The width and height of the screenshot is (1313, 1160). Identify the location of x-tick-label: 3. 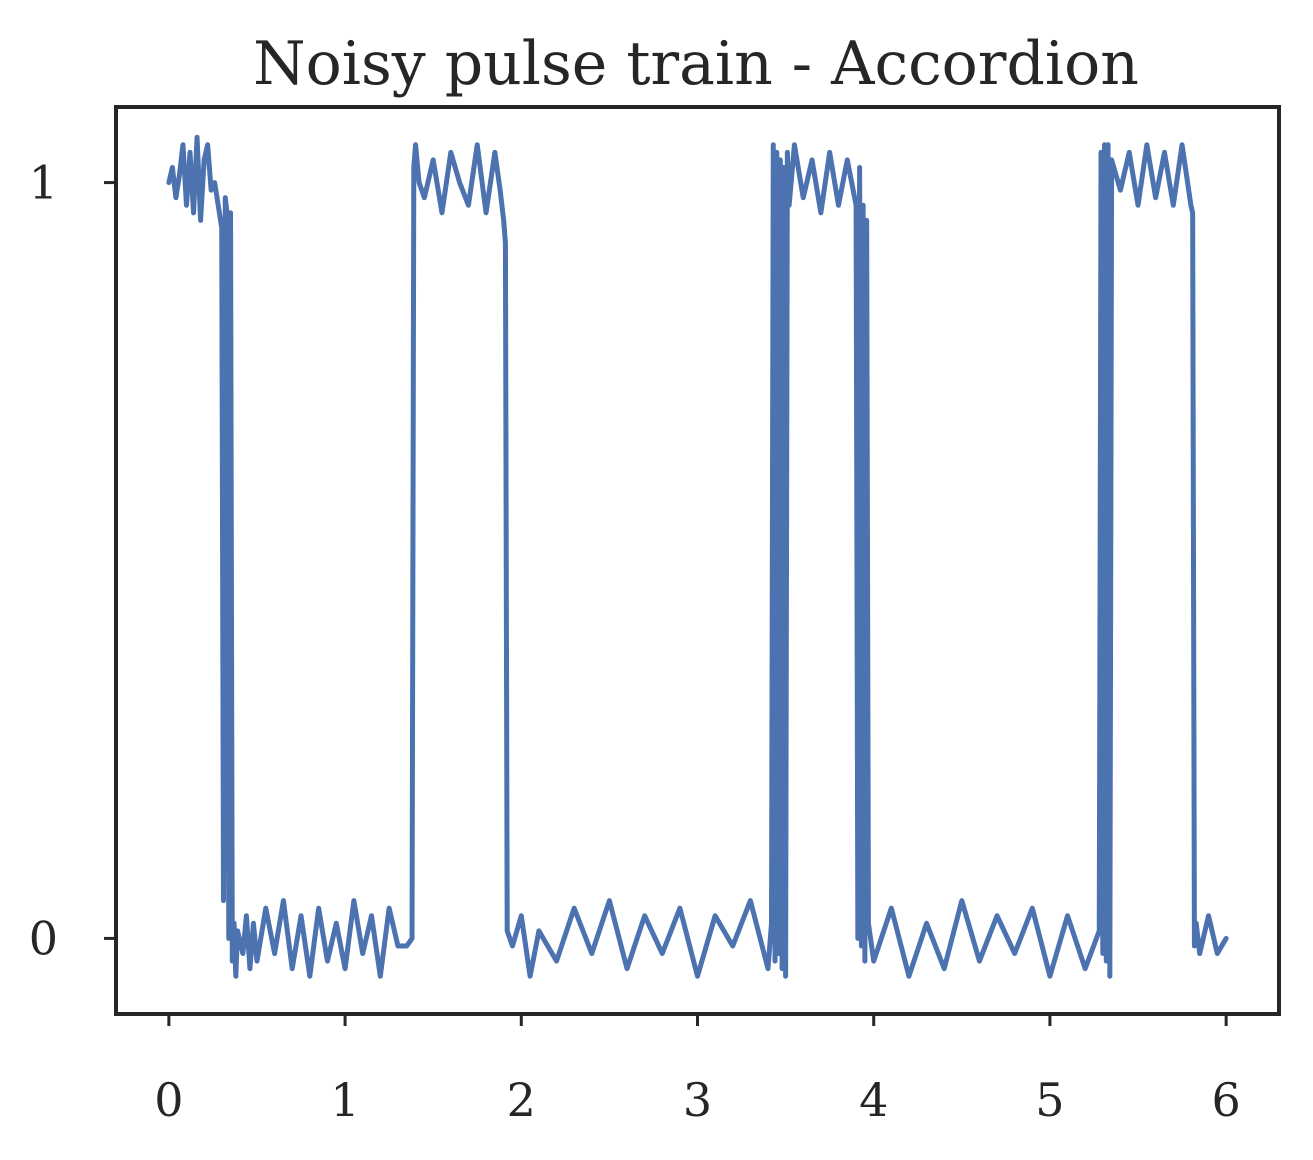
(697, 1100).